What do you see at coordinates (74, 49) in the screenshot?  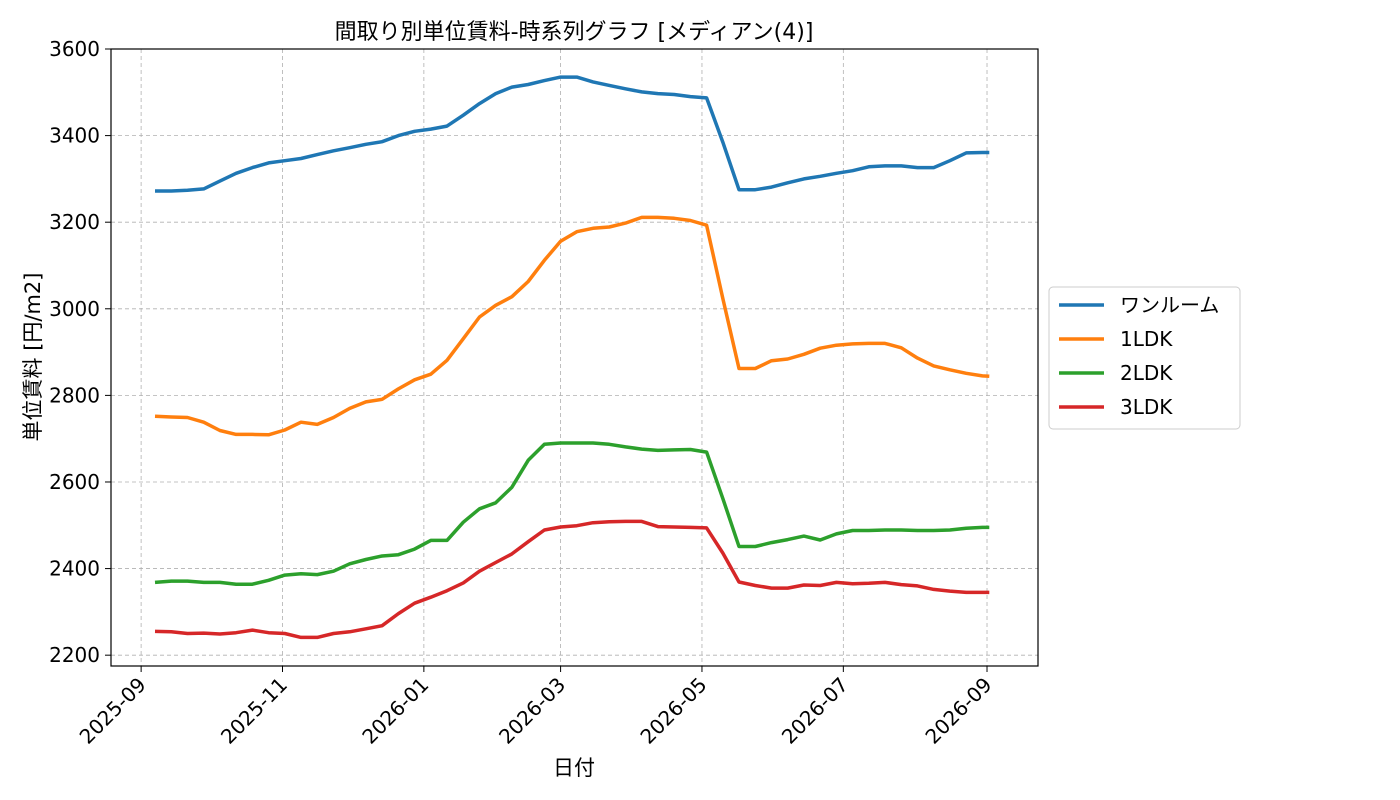 I see `y-tick-label: 3600` at bounding box center [74, 49].